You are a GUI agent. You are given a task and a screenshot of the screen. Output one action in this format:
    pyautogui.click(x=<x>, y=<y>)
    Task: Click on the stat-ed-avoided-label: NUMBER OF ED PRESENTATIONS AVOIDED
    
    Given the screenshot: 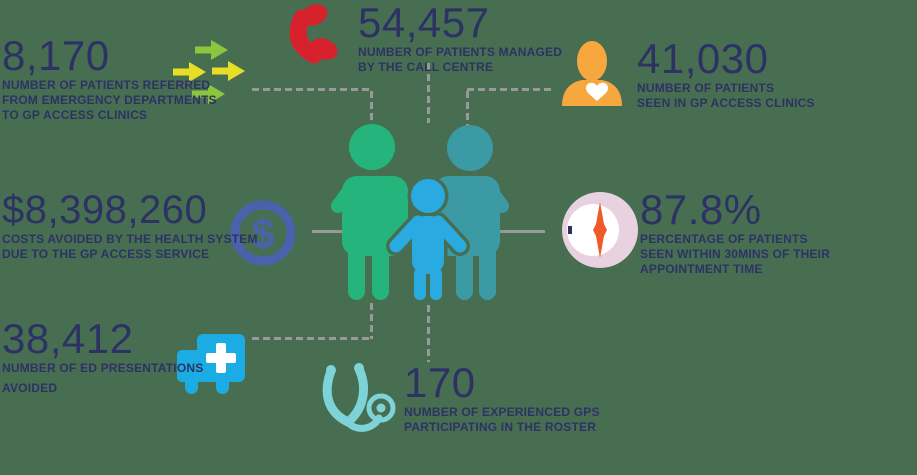 What is the action you would take?
    pyautogui.click(x=102, y=378)
    